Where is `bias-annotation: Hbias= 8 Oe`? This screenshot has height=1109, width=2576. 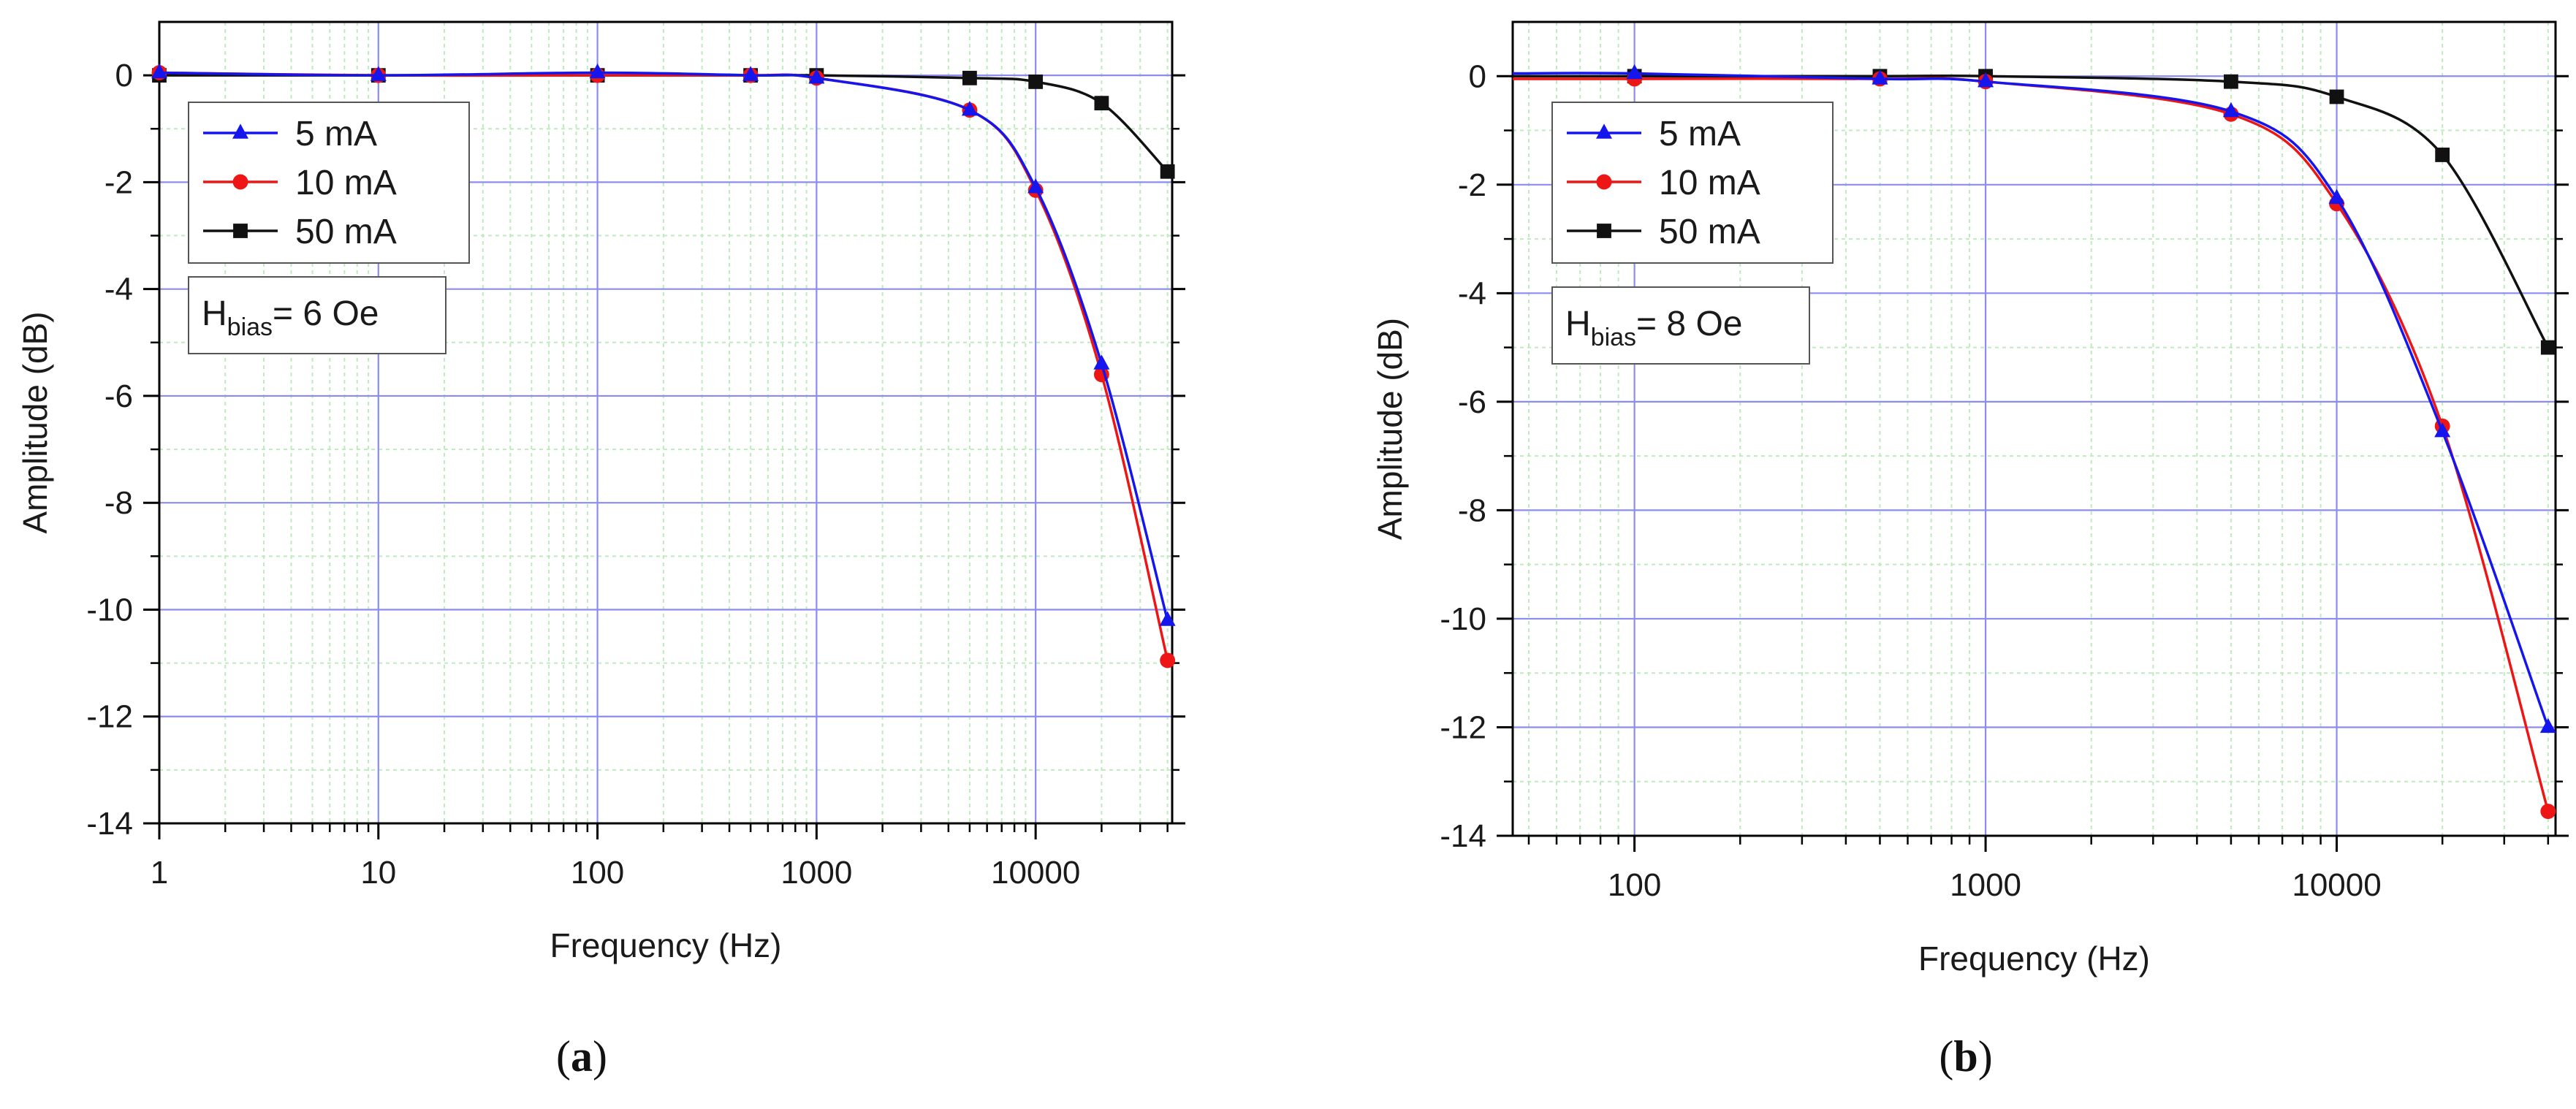
bias-annotation: Hbias= 8 Oe is located at coordinates (1680, 325).